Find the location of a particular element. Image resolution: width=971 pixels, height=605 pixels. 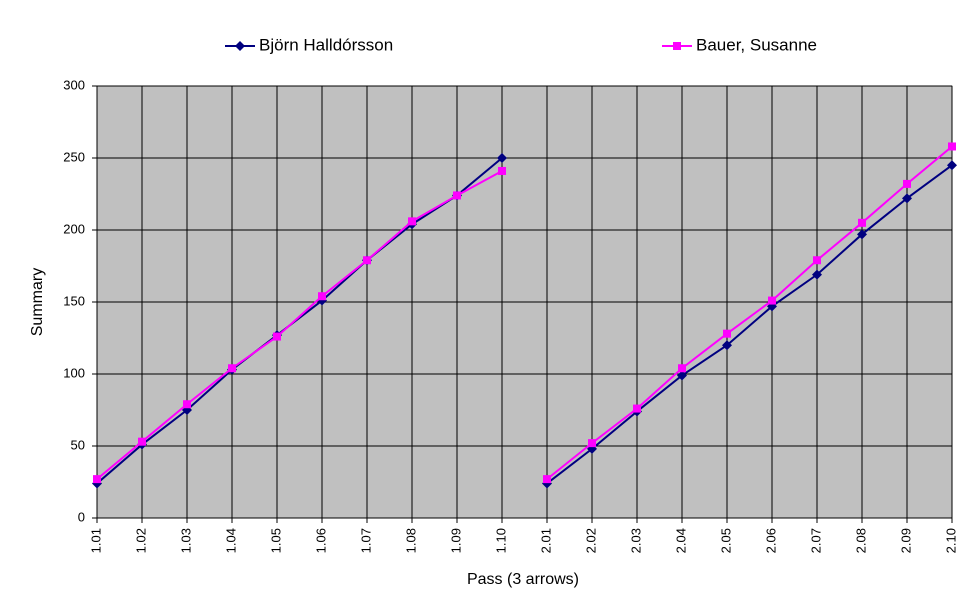

y-tick-label: 150 is located at coordinates (74, 300).